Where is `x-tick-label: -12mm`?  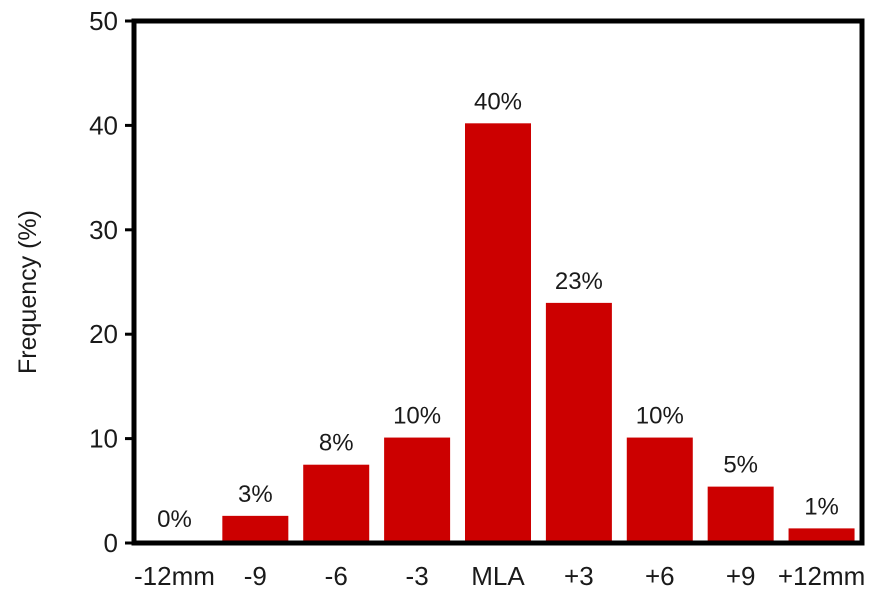
x-tick-label: -12mm is located at coordinates (174, 576).